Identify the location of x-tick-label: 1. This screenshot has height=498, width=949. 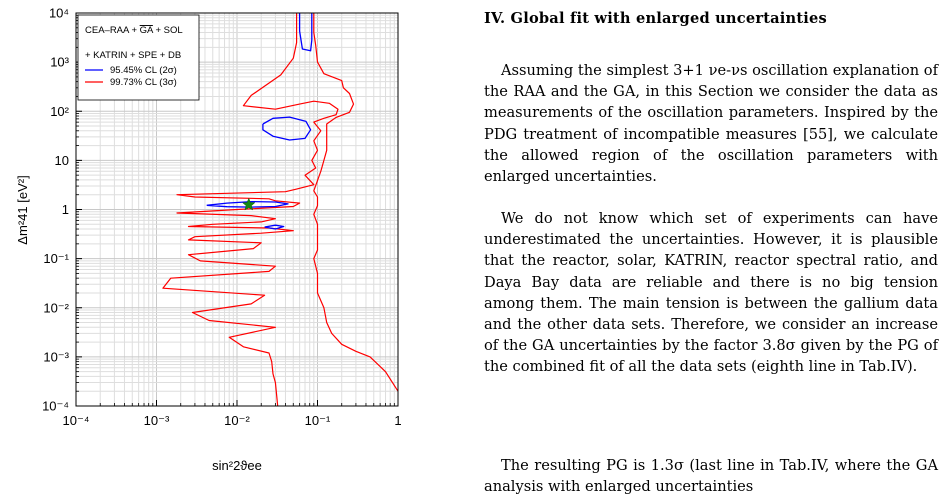
(397, 420).